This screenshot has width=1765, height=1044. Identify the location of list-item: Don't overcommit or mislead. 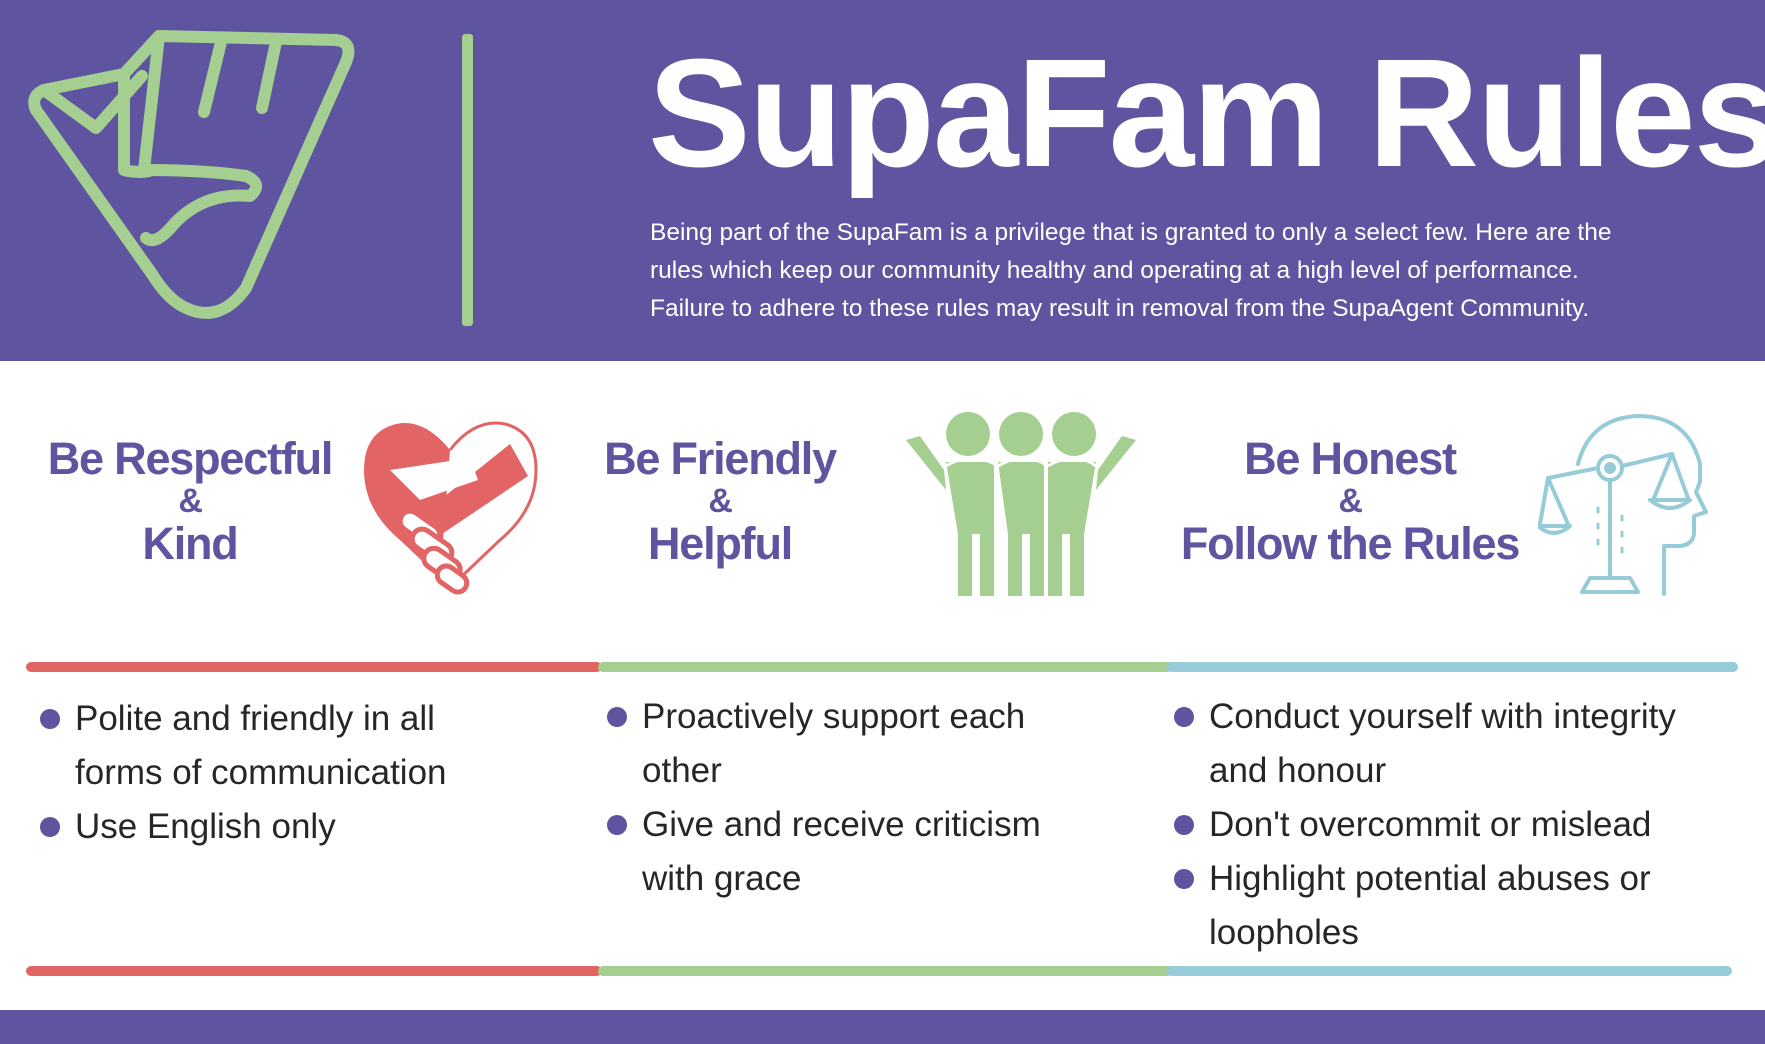
(1464, 825).